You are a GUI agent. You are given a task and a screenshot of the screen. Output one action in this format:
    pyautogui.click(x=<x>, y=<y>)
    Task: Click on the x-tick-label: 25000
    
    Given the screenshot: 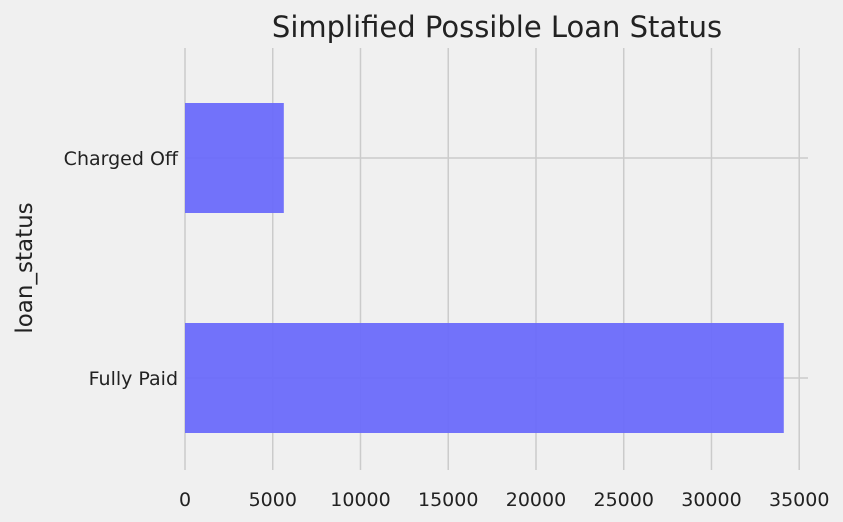 What is the action you would take?
    pyautogui.click(x=624, y=500)
    